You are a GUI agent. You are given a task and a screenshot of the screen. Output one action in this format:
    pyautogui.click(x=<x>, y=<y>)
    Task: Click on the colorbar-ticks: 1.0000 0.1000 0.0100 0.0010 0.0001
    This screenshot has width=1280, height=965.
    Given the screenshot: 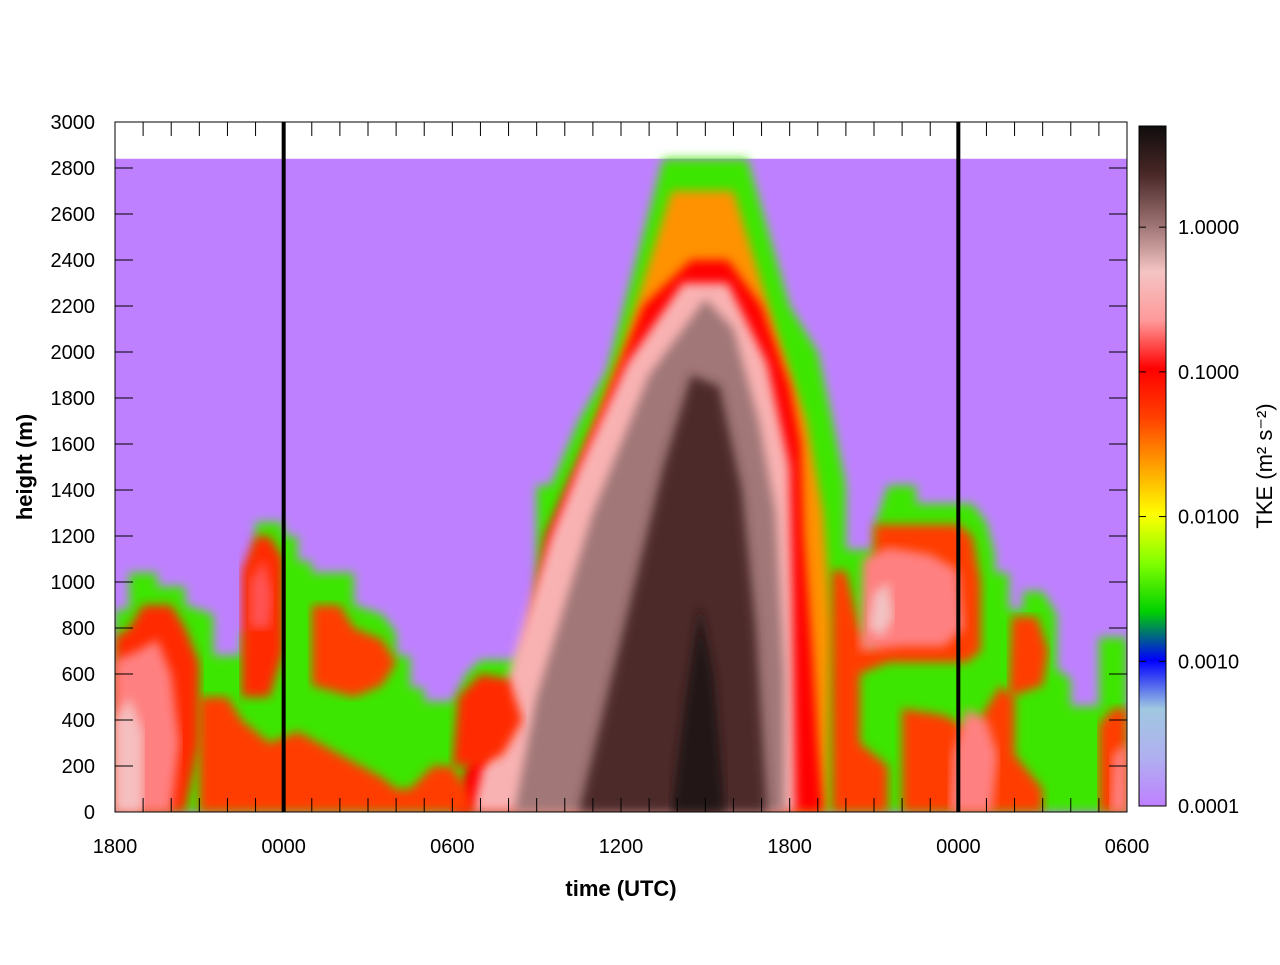 What is the action you would take?
    pyautogui.click(x=1189, y=517)
    